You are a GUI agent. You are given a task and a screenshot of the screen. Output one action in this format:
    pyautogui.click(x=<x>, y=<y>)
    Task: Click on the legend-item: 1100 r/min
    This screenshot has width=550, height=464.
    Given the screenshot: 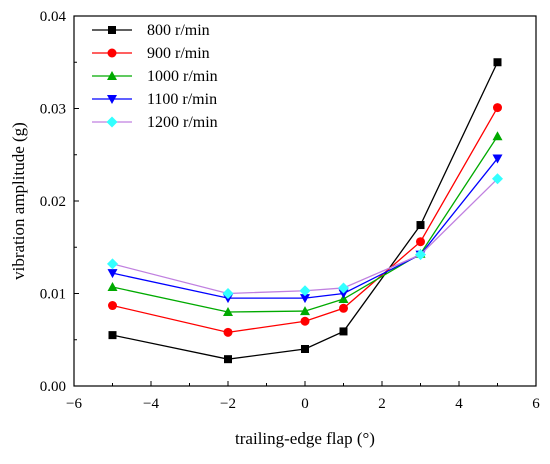 What is the action you would take?
    pyautogui.click(x=154, y=99)
    